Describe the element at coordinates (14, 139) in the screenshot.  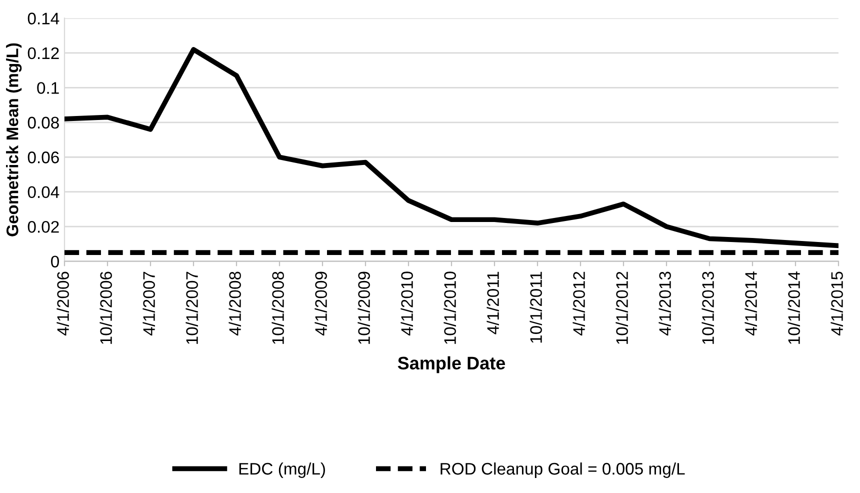
I see `y-axis-title: Geometrick Mean (mg/L)` at that location.